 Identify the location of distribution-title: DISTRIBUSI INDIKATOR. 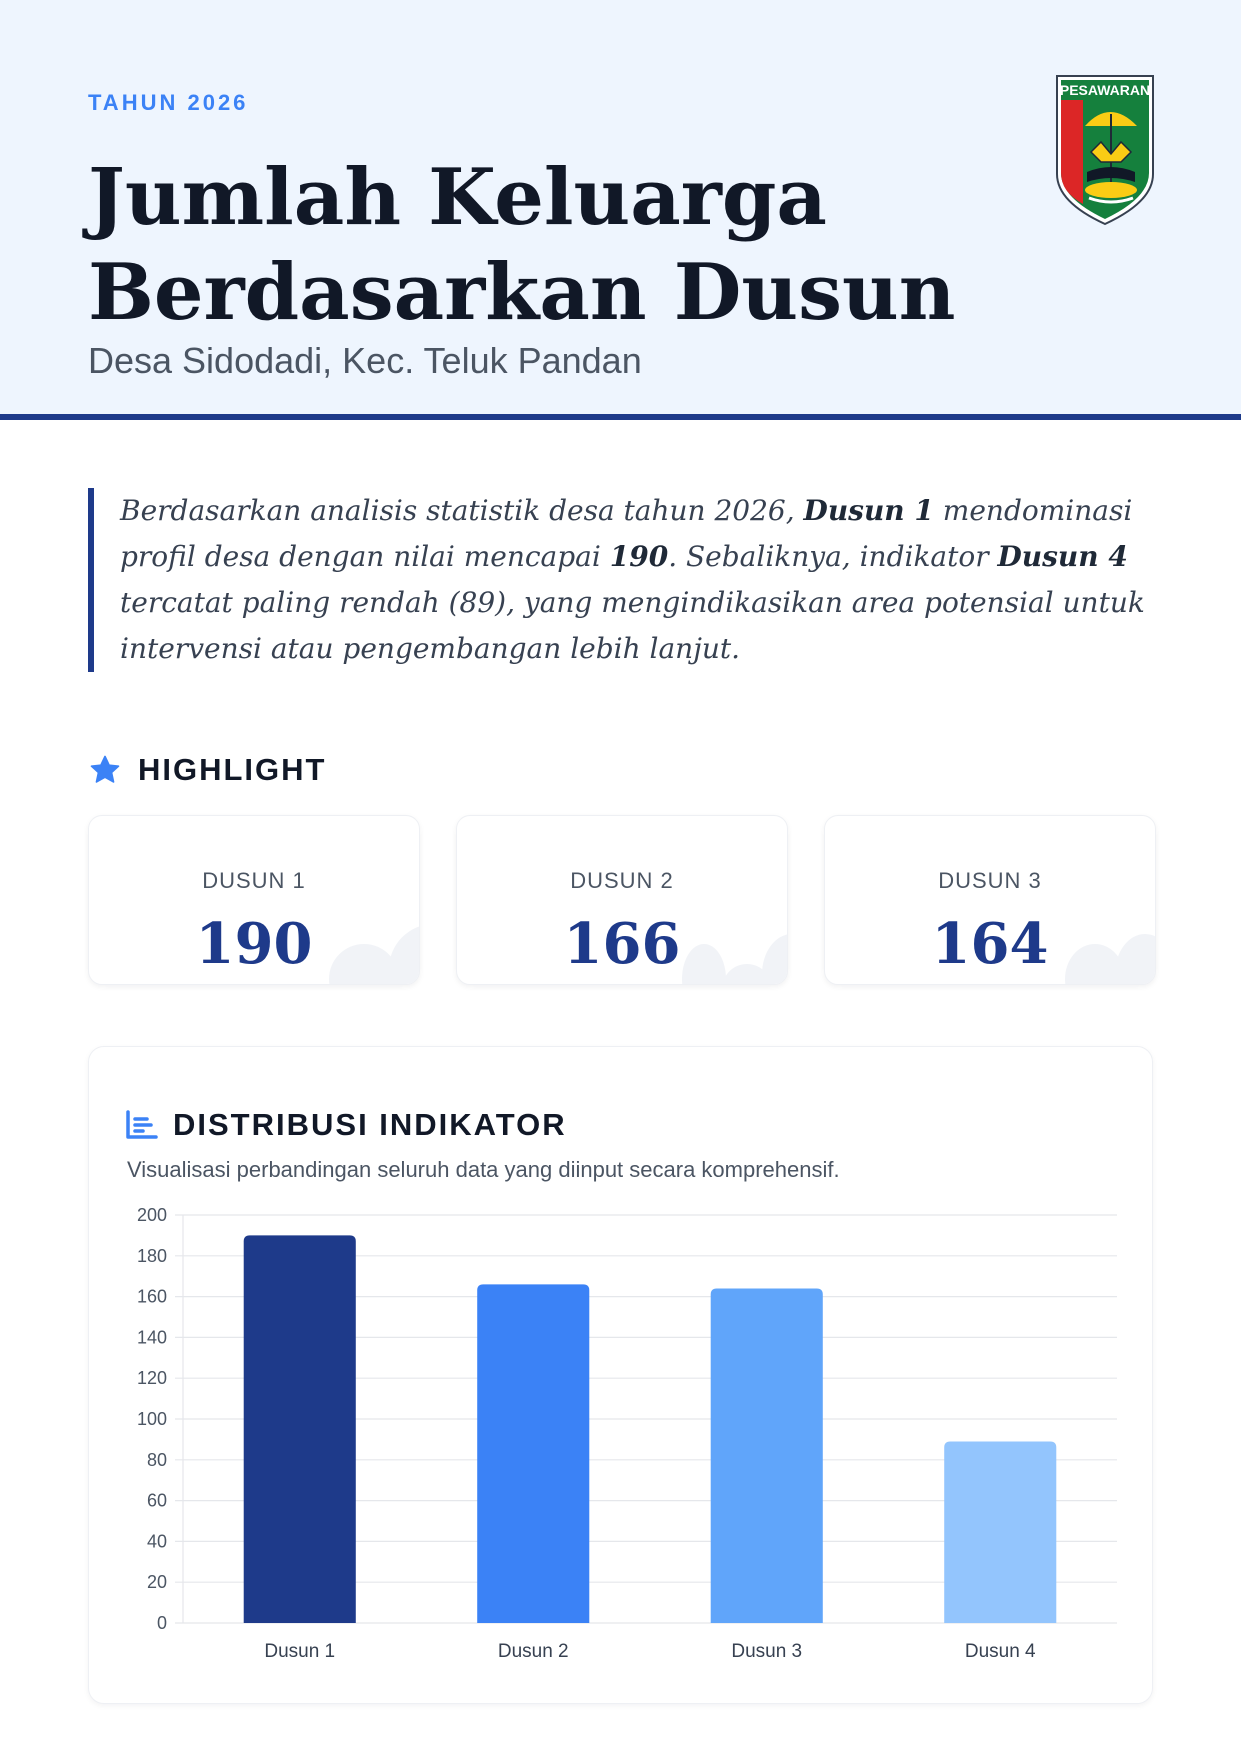
(370, 1124).